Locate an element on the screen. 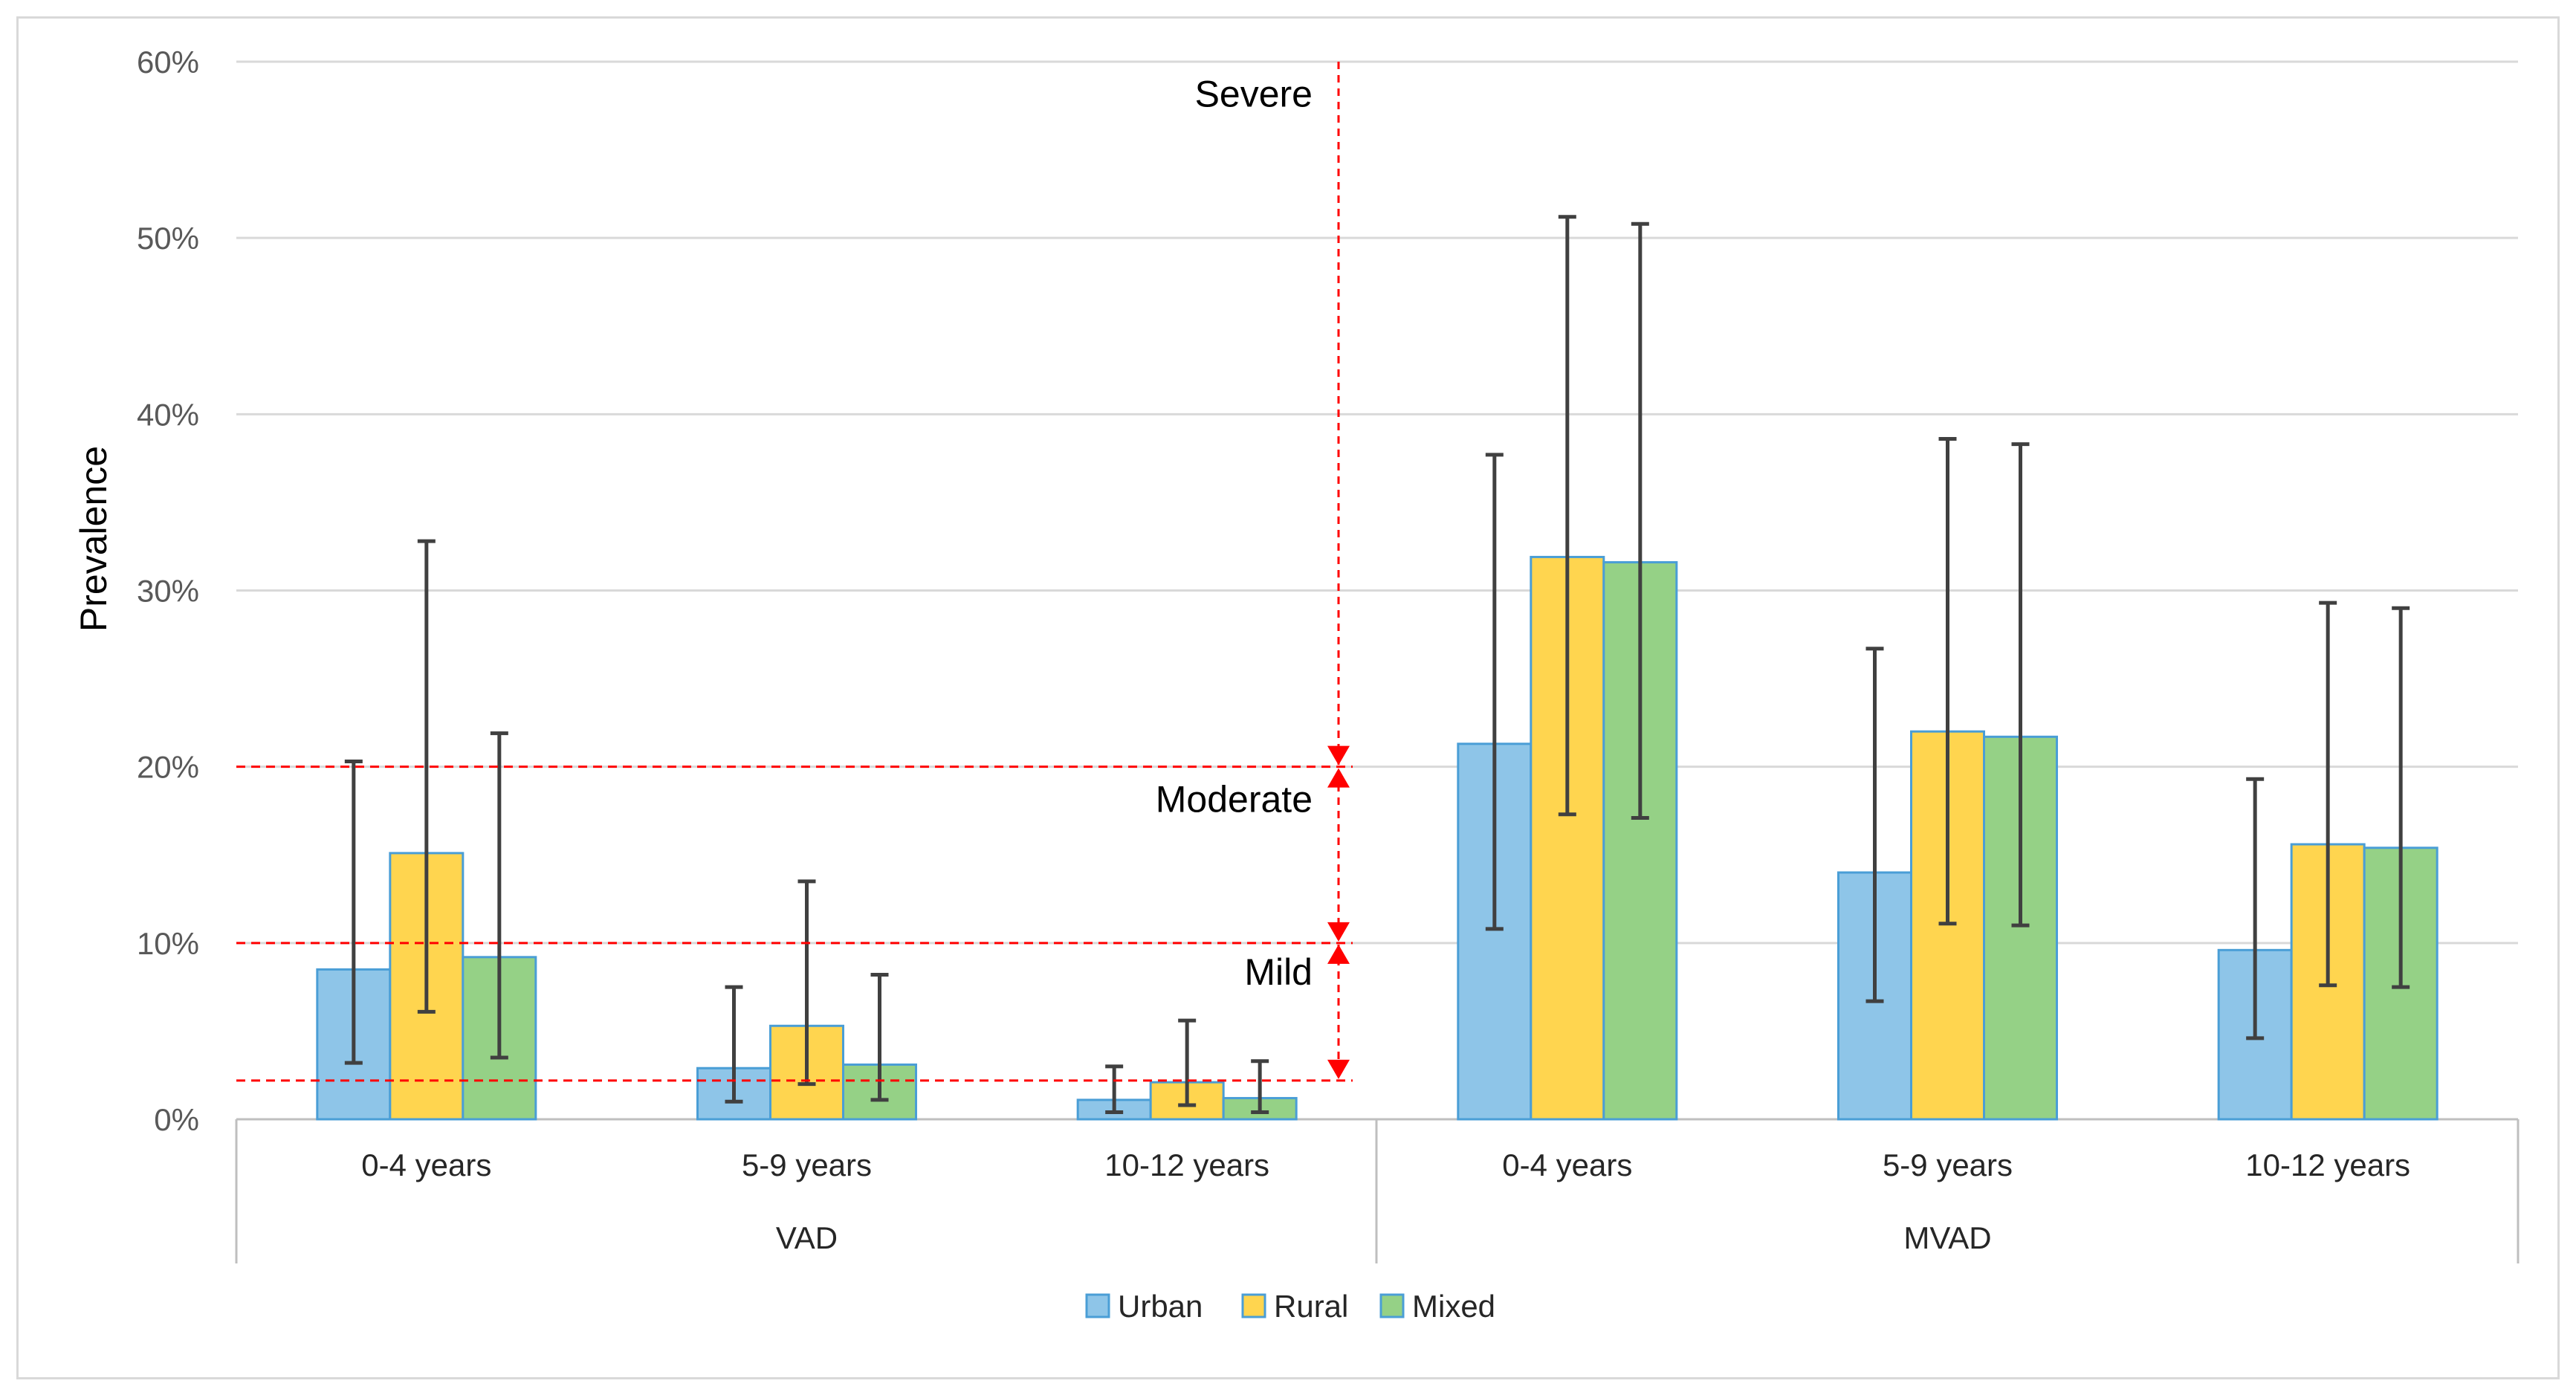 The height and width of the screenshot is (1395, 2576). legend-label-urban: Urban is located at coordinates (1160, 1306).